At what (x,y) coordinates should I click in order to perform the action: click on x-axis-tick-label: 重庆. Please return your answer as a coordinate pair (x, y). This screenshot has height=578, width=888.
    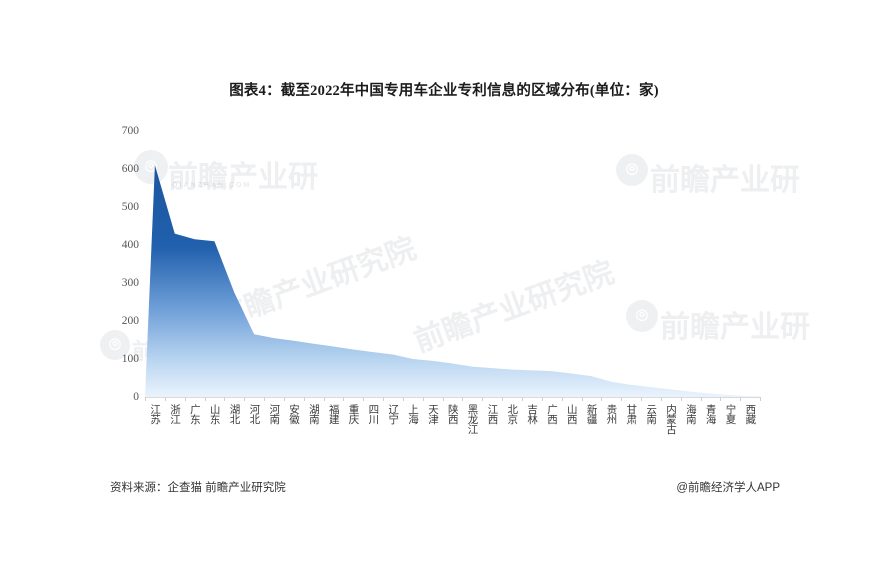
    Looking at the image, I should click on (353, 414).